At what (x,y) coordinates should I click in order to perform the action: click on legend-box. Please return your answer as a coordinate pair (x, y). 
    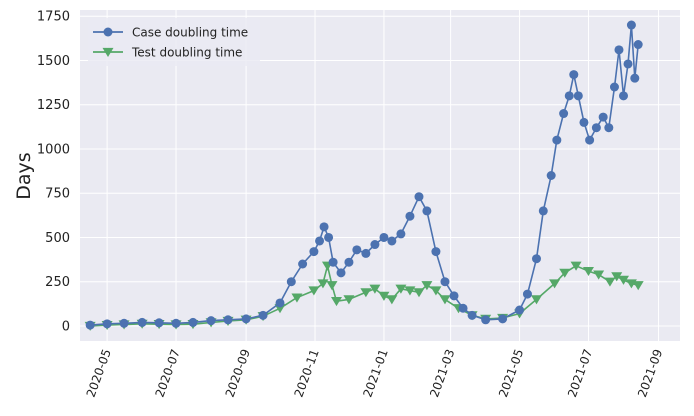
    Looking at the image, I should click on (174, 42).